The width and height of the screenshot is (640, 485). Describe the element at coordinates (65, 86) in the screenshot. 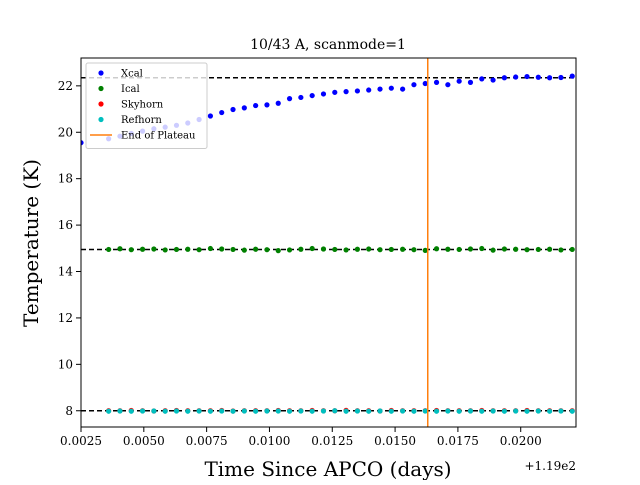

I see `y-tick-label-7: 22` at that location.